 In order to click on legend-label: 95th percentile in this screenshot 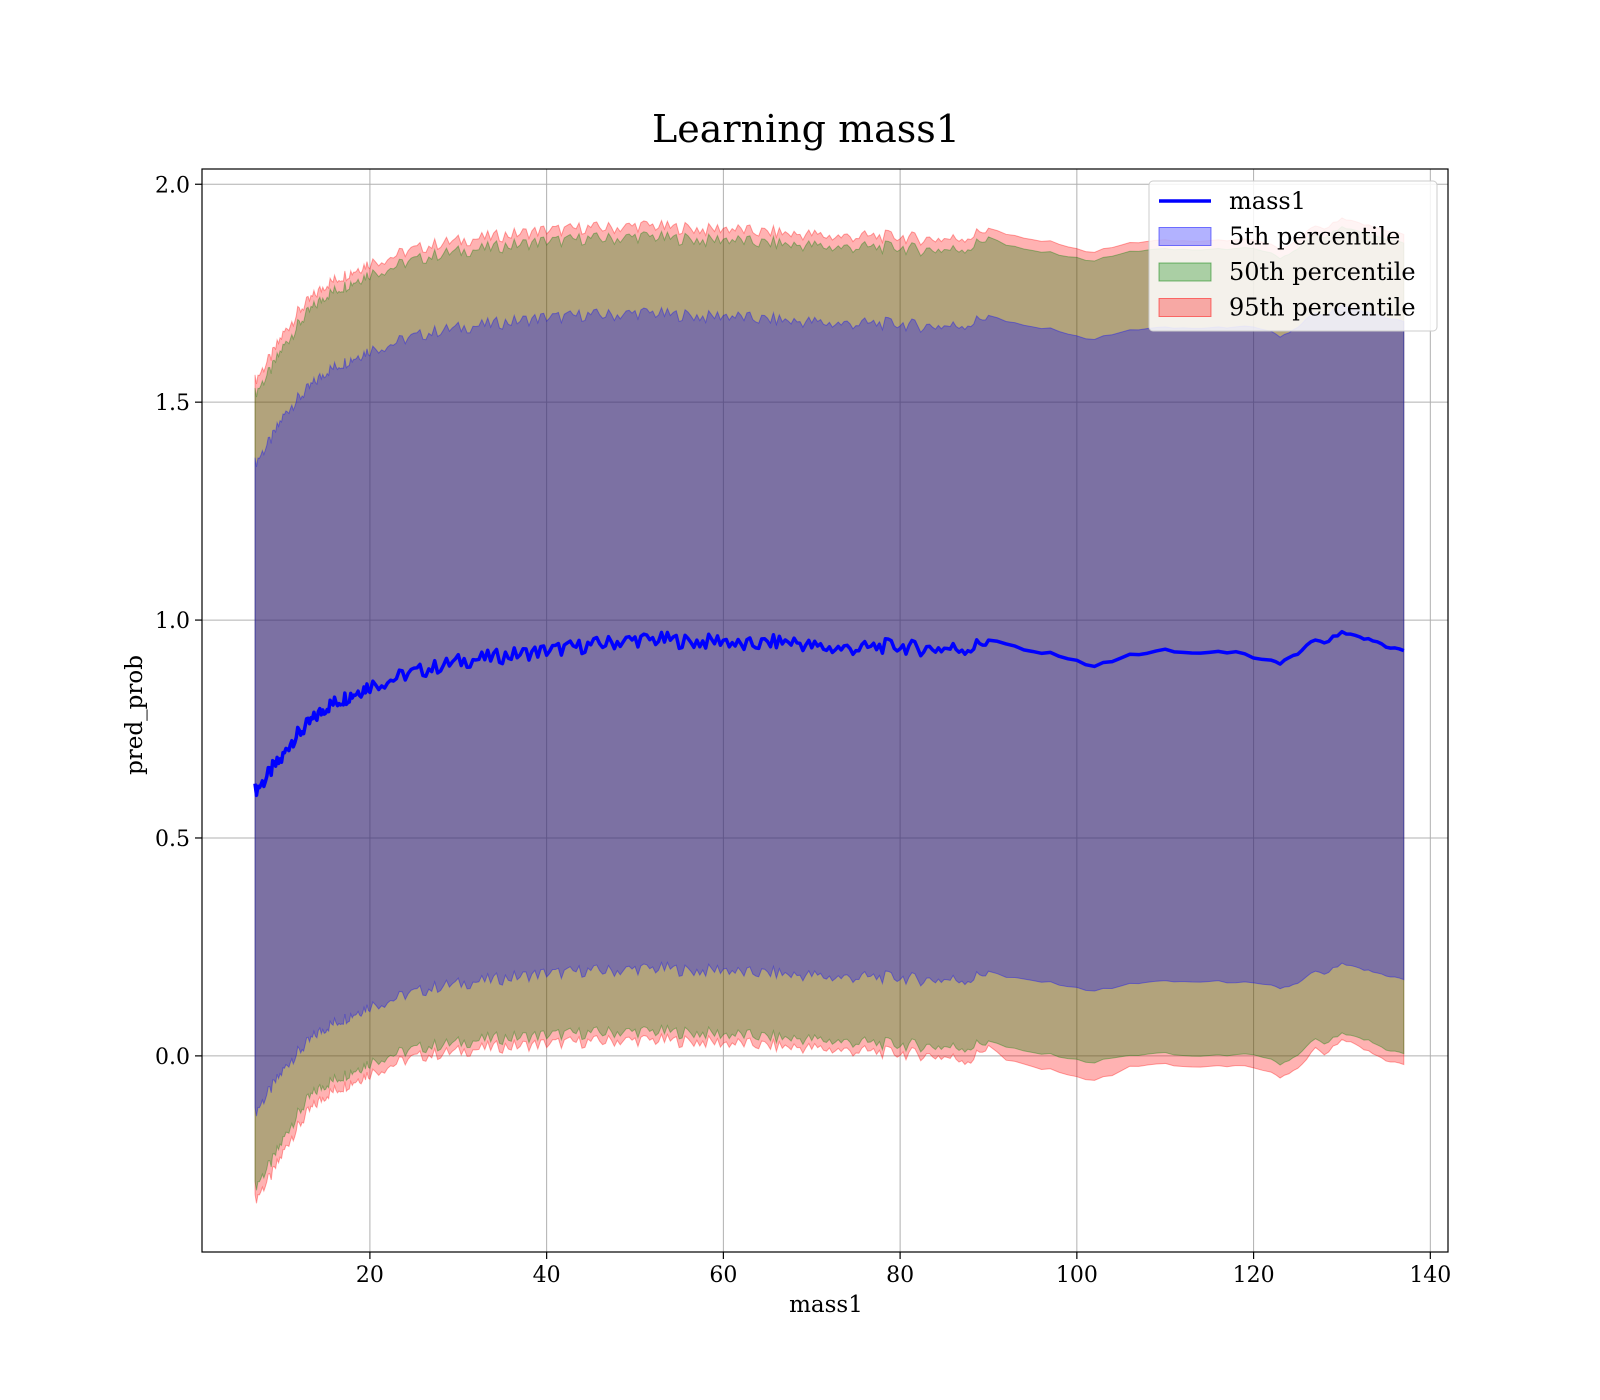, I will do `click(1322, 308)`.